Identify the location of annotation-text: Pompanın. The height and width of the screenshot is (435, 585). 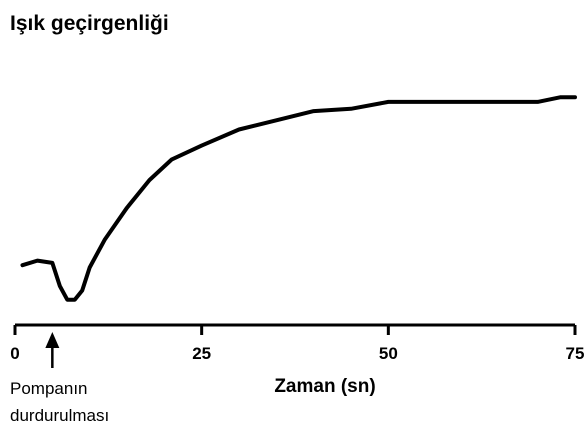
(49, 388).